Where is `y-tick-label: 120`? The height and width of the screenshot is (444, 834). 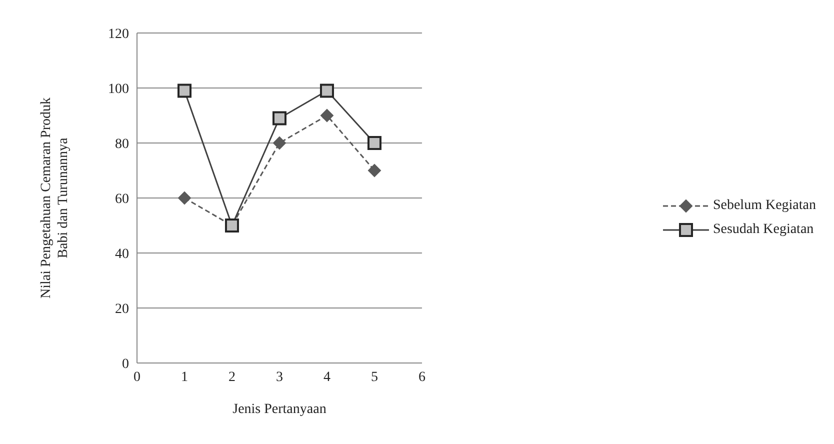 y-tick-label: 120 is located at coordinates (118, 34).